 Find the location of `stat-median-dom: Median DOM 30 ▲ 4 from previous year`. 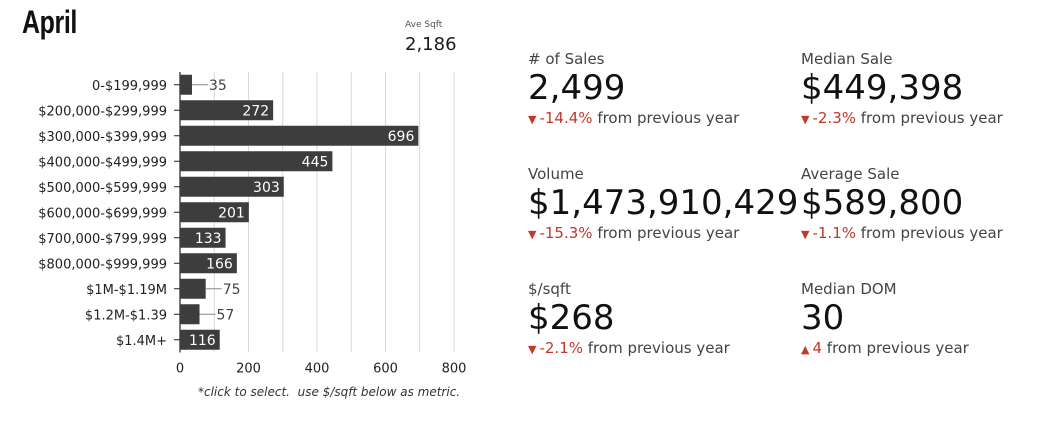

stat-median-dom: Median DOM 30 ▲ 4 from previous year is located at coordinates (885, 320).